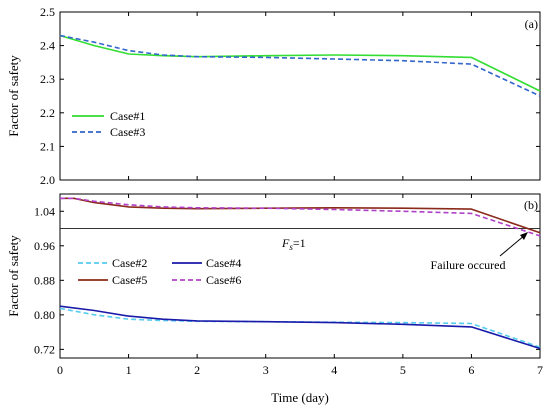 The height and width of the screenshot is (413, 550). What do you see at coordinates (47, 12) in the screenshot?
I see `y-tick-label: 2.5` at bounding box center [47, 12].